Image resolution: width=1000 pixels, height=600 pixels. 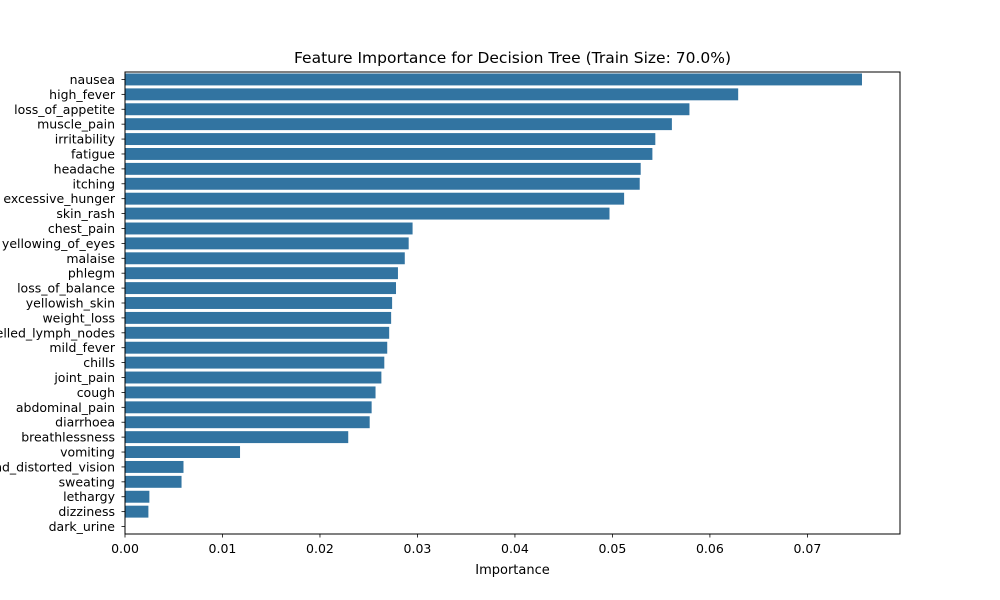 What do you see at coordinates (91, 273) in the screenshot?
I see `y-tick-label: phlegm` at bounding box center [91, 273].